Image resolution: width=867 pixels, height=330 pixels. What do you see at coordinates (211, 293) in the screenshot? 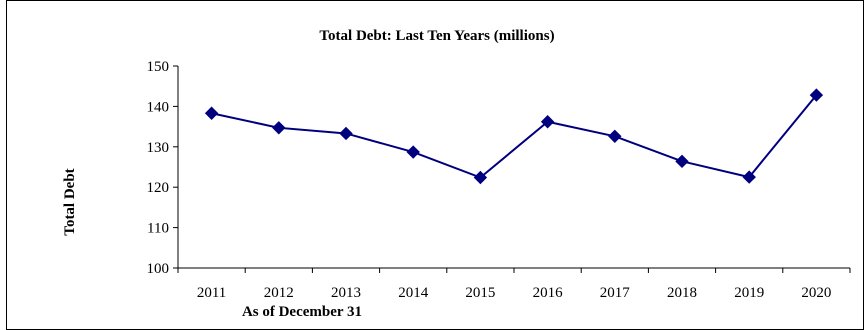
I see `x-tick-label: 2011` at bounding box center [211, 293].